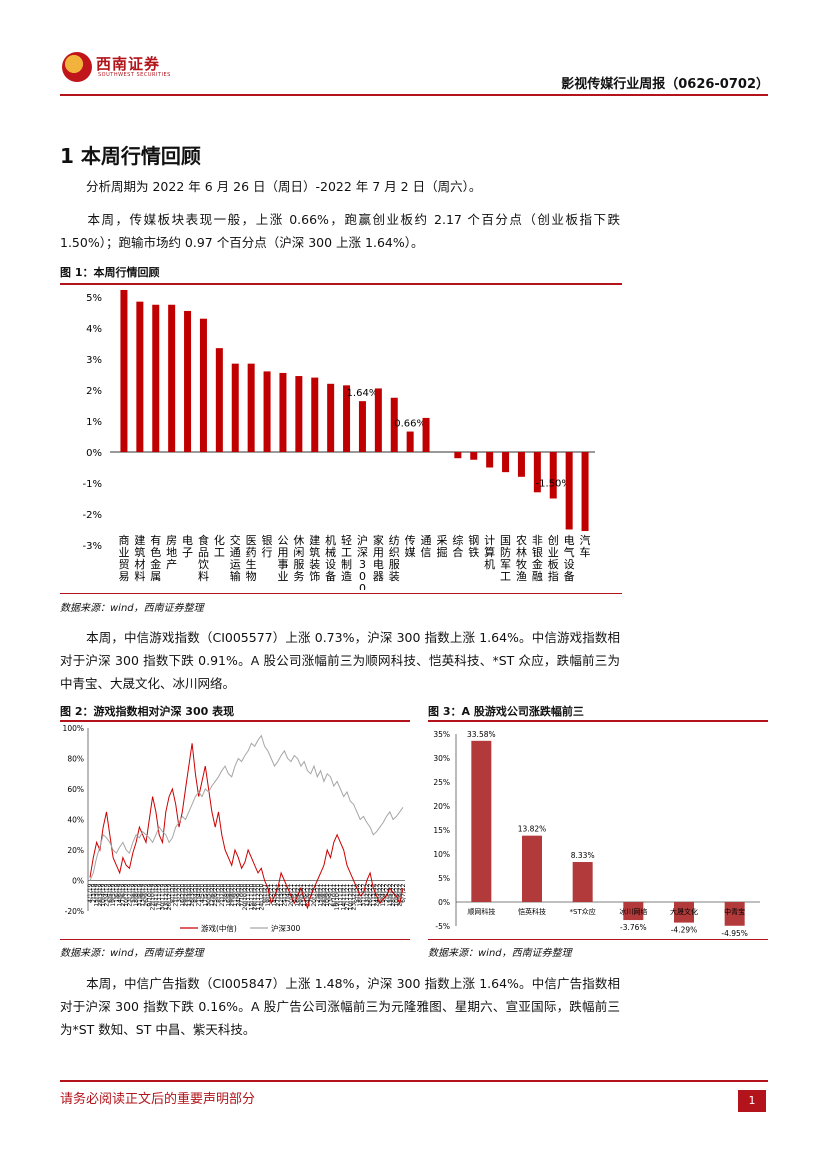  I want to click on x-tick-label: 3/8/20, so click(225, 892).